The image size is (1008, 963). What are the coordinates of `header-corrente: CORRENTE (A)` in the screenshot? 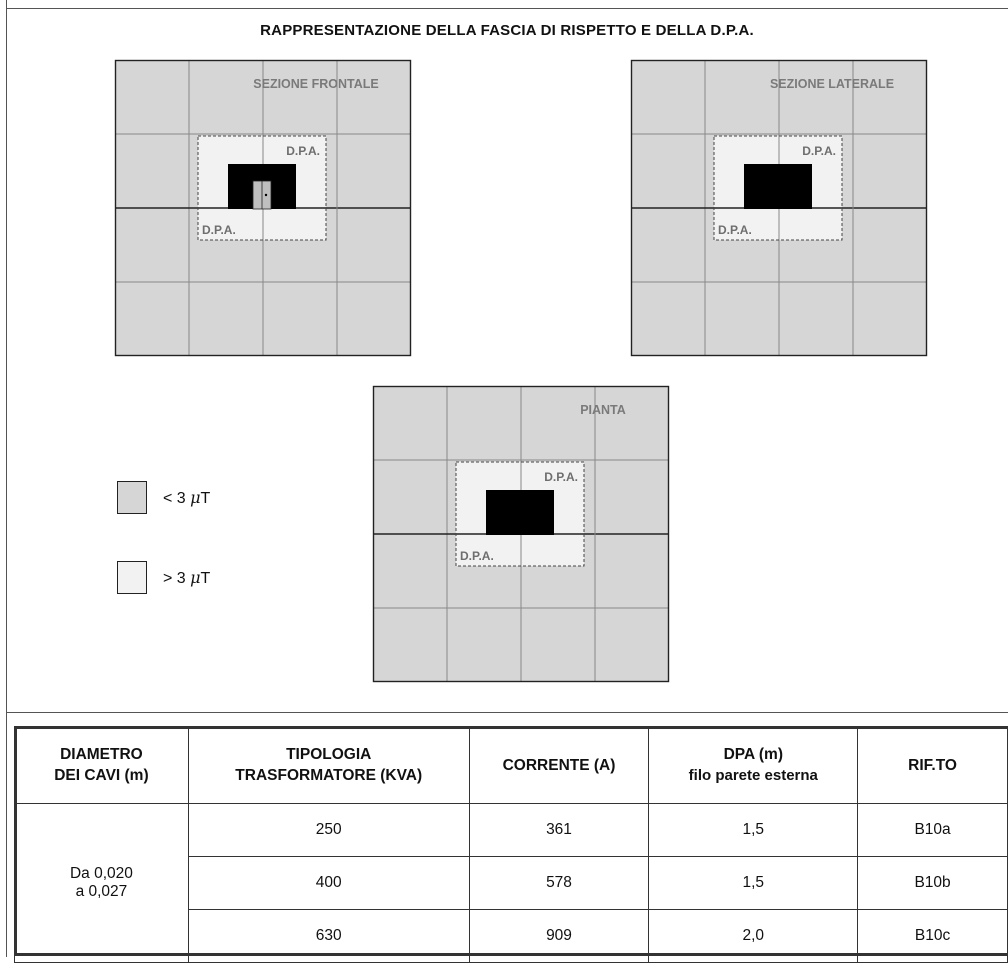 It's located at (559, 765).